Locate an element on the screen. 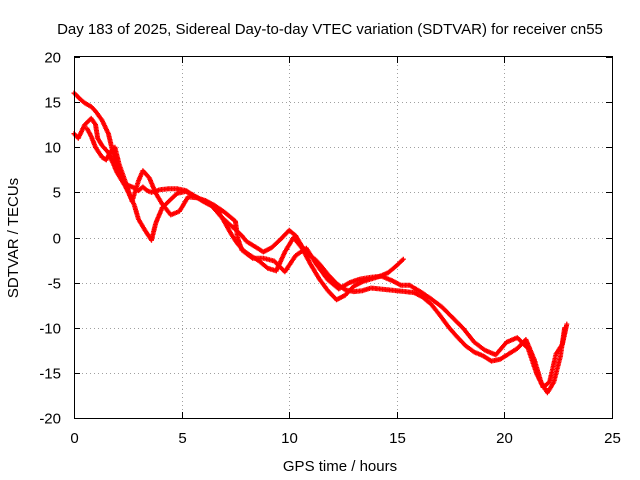 Image resolution: width=640 pixels, height=480 pixels. y-tick-label: -10 is located at coordinates (50, 329).